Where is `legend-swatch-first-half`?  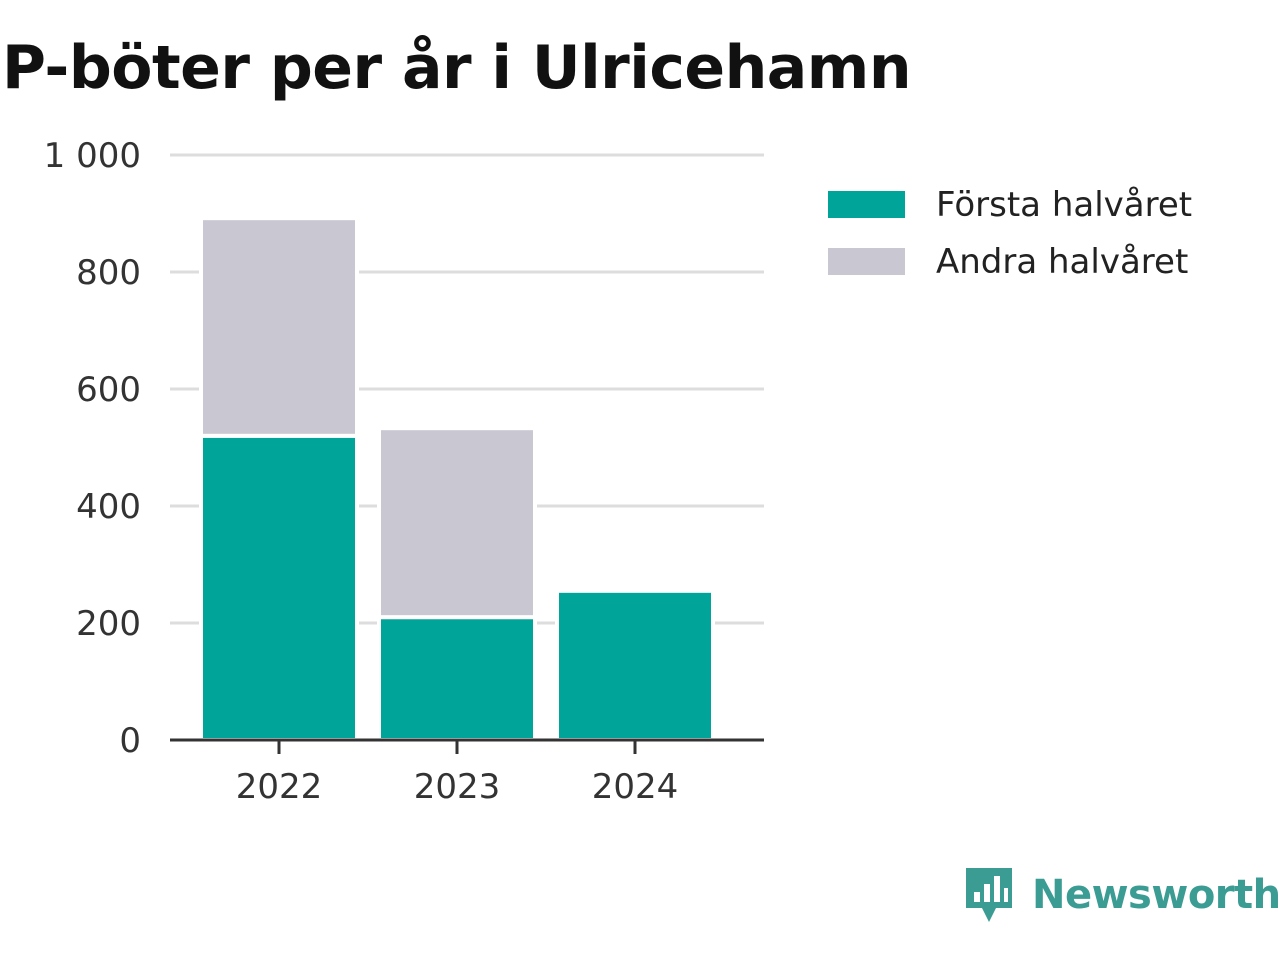 legend-swatch-first-half is located at coordinates (866, 204).